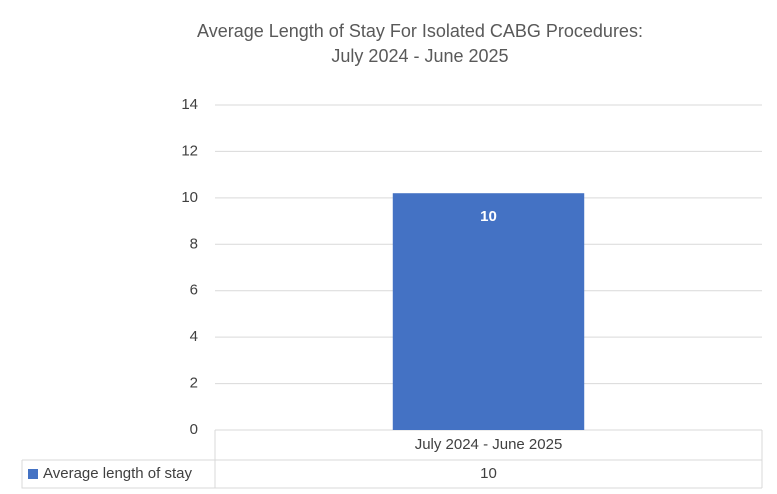 The height and width of the screenshot is (494, 777). I want to click on bar, so click(488, 311).